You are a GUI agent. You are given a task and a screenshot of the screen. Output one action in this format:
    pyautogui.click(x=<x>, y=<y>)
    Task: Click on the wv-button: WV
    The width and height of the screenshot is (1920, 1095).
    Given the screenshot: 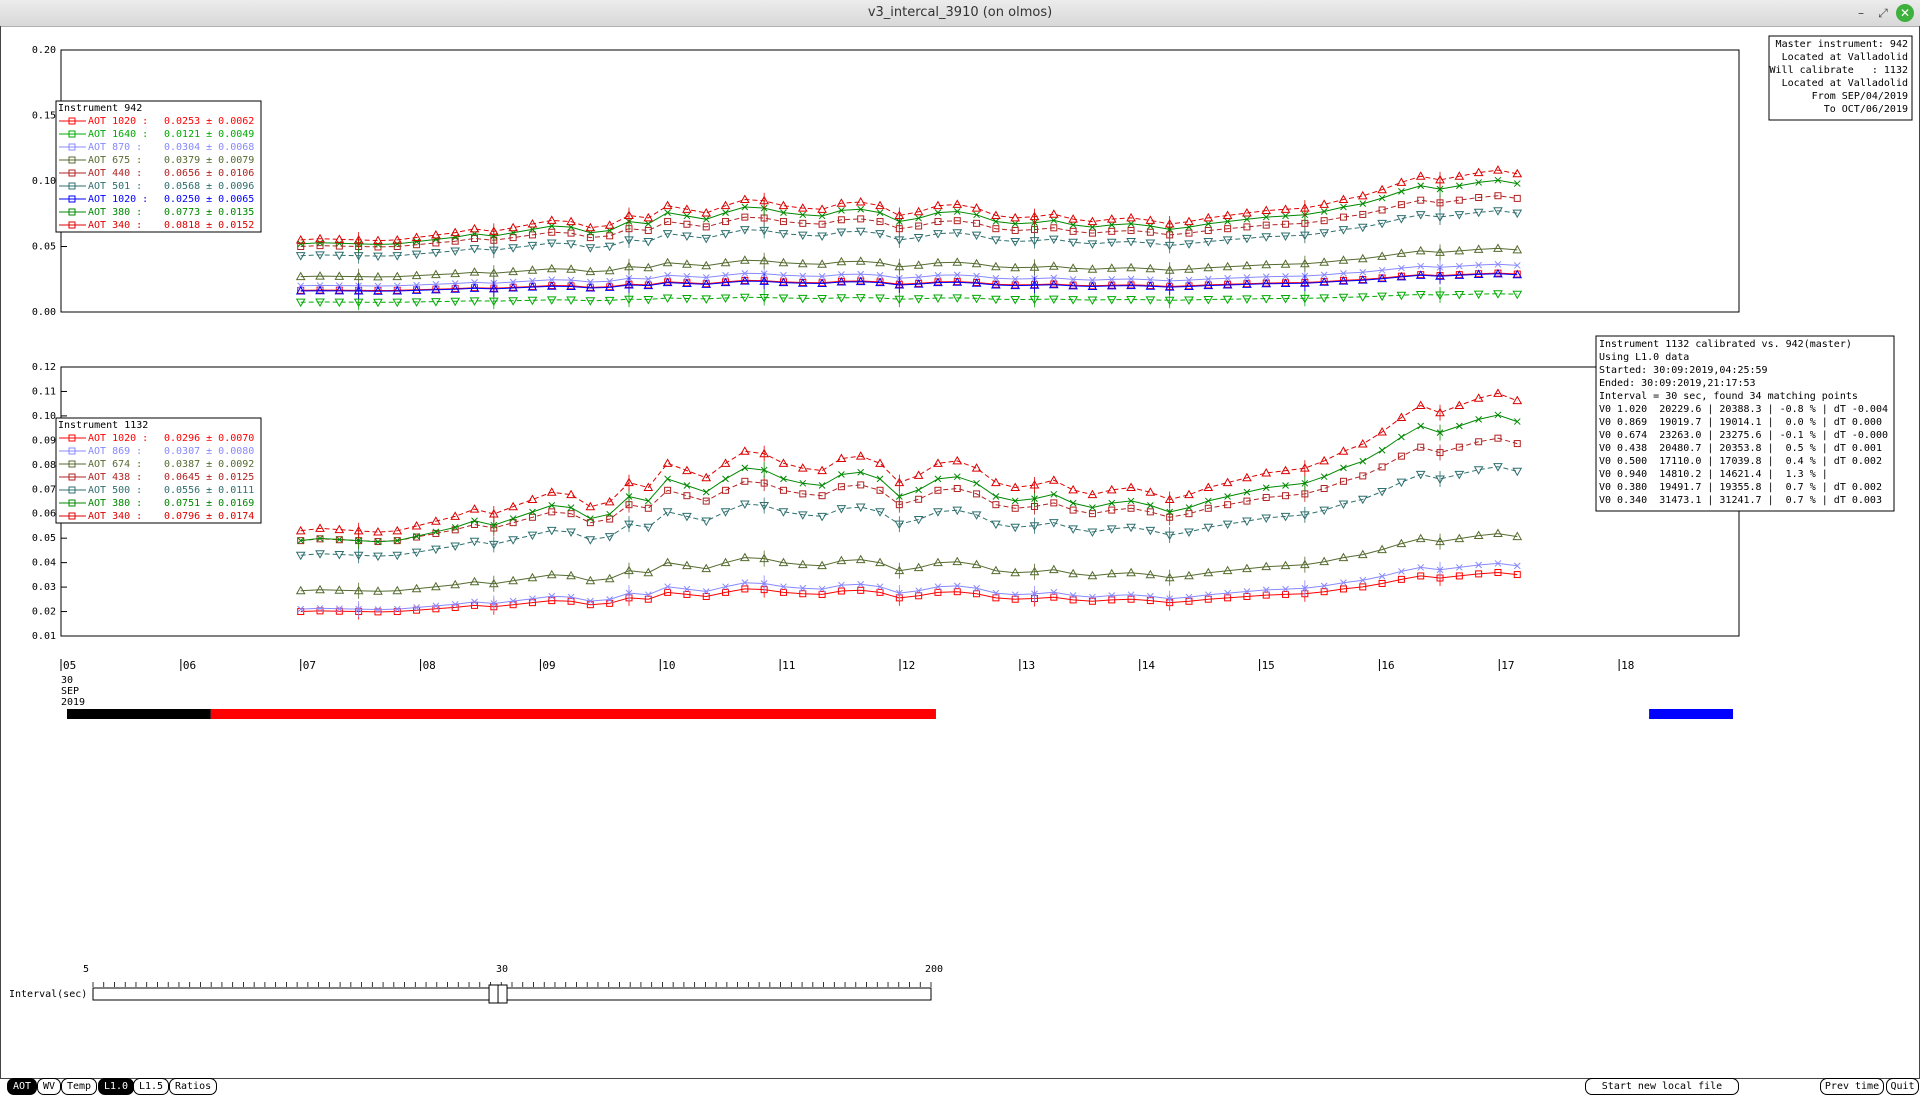 What is the action you would take?
    pyautogui.click(x=49, y=1086)
    